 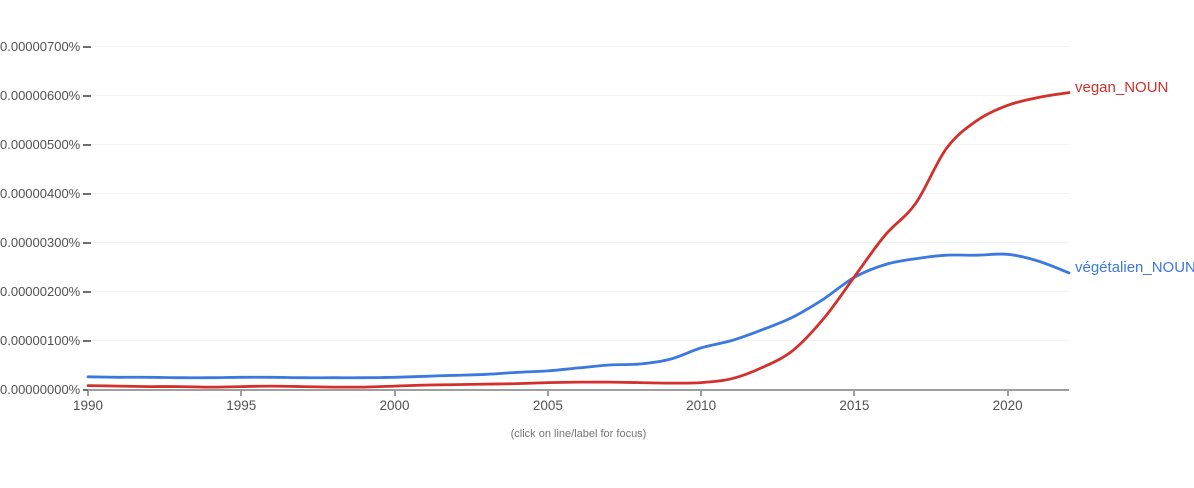 What do you see at coordinates (40, 340) in the screenshot?
I see `y-axis-label: 0.00000100%` at bounding box center [40, 340].